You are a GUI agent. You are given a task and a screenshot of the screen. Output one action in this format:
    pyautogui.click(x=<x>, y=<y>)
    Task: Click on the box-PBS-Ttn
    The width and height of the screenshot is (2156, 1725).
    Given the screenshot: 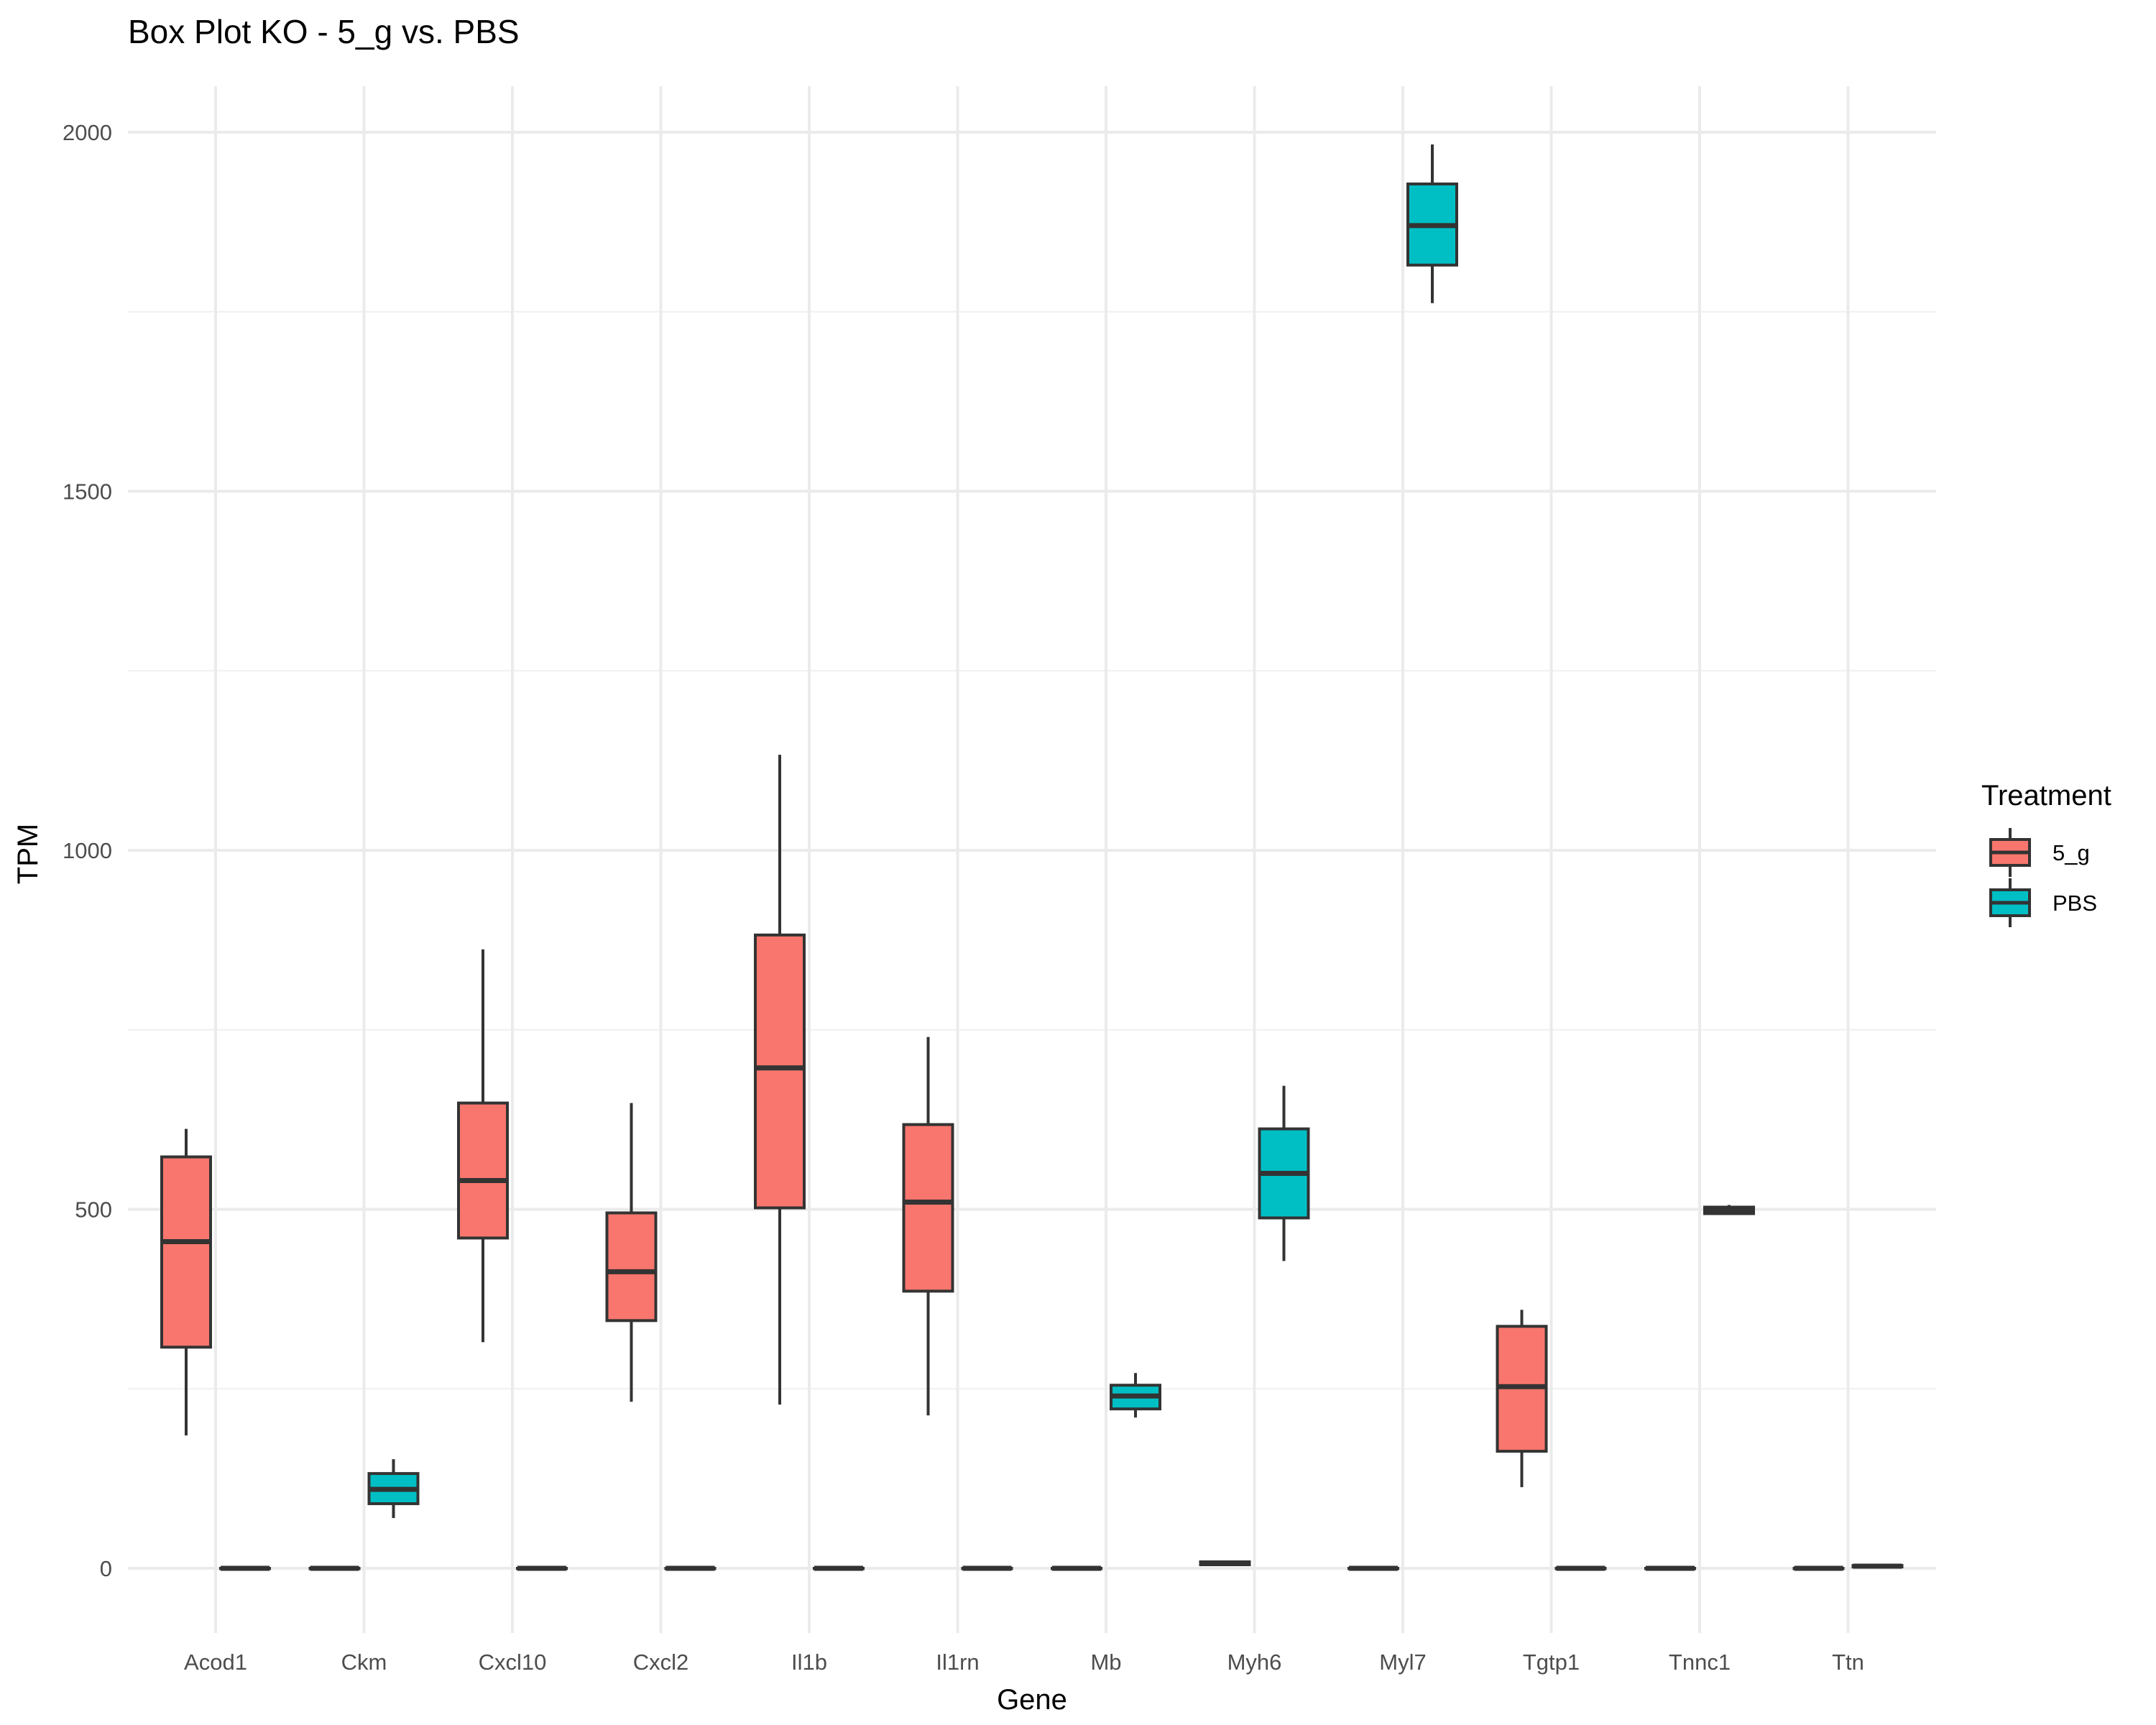 What is the action you would take?
    pyautogui.click(x=1878, y=1566)
    